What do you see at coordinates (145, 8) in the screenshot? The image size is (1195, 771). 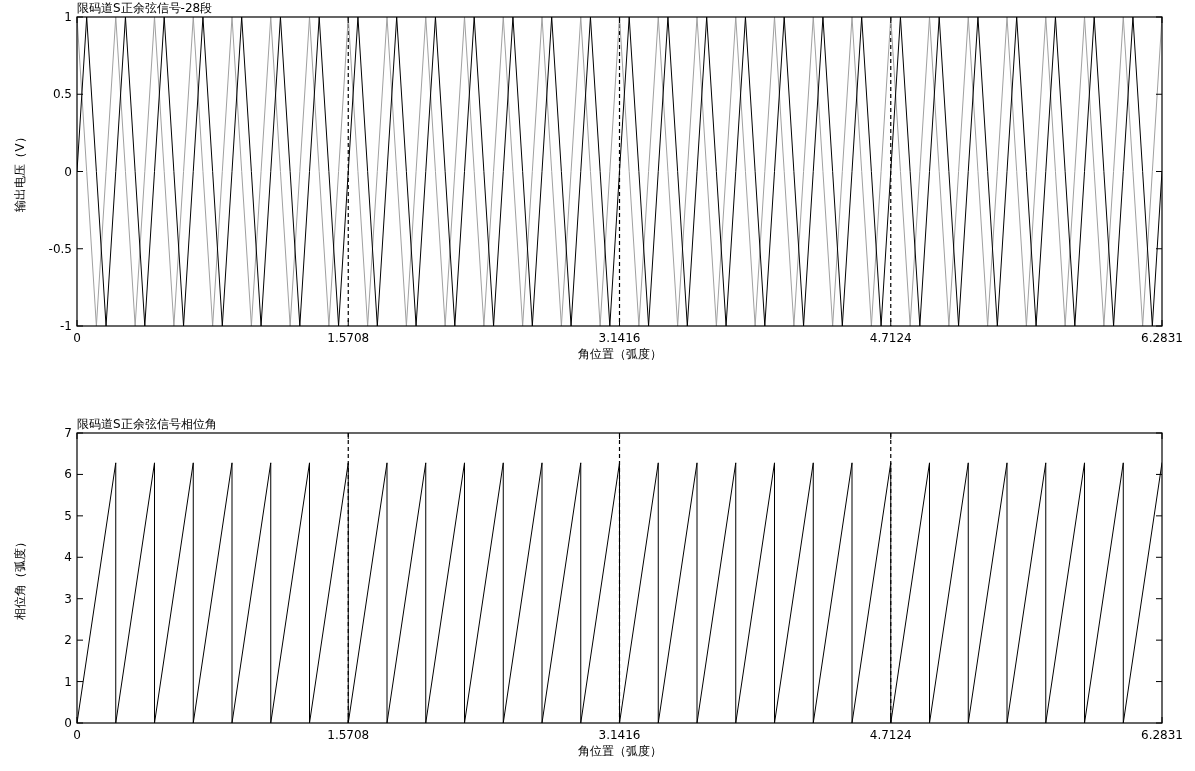 I see `chart-title: 限码道S正余弦信号-28段` at bounding box center [145, 8].